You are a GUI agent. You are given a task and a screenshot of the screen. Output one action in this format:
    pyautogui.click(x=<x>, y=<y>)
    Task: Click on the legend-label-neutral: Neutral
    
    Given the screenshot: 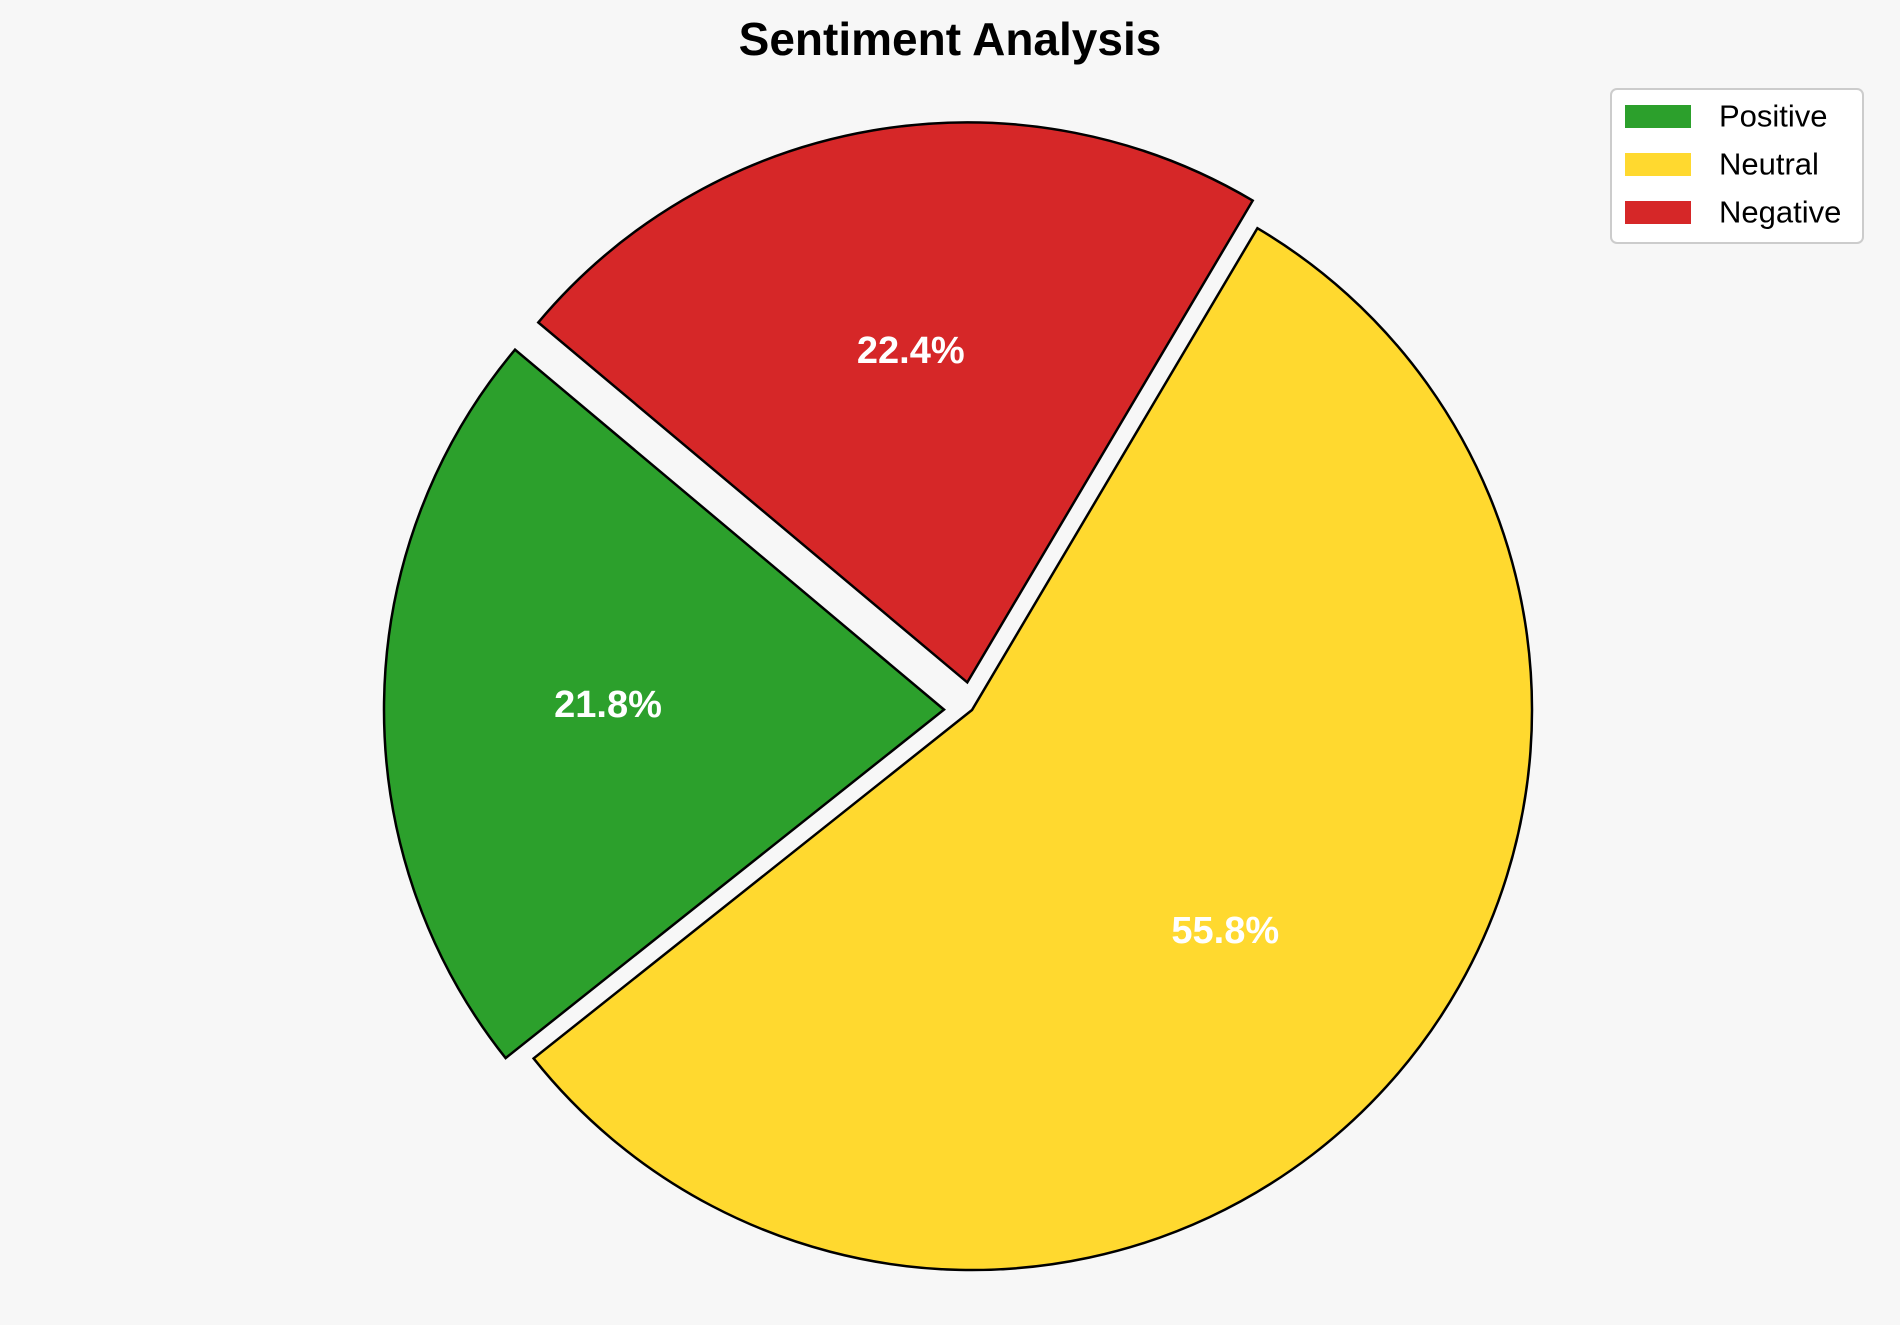 What is the action you would take?
    pyautogui.click(x=1769, y=164)
    